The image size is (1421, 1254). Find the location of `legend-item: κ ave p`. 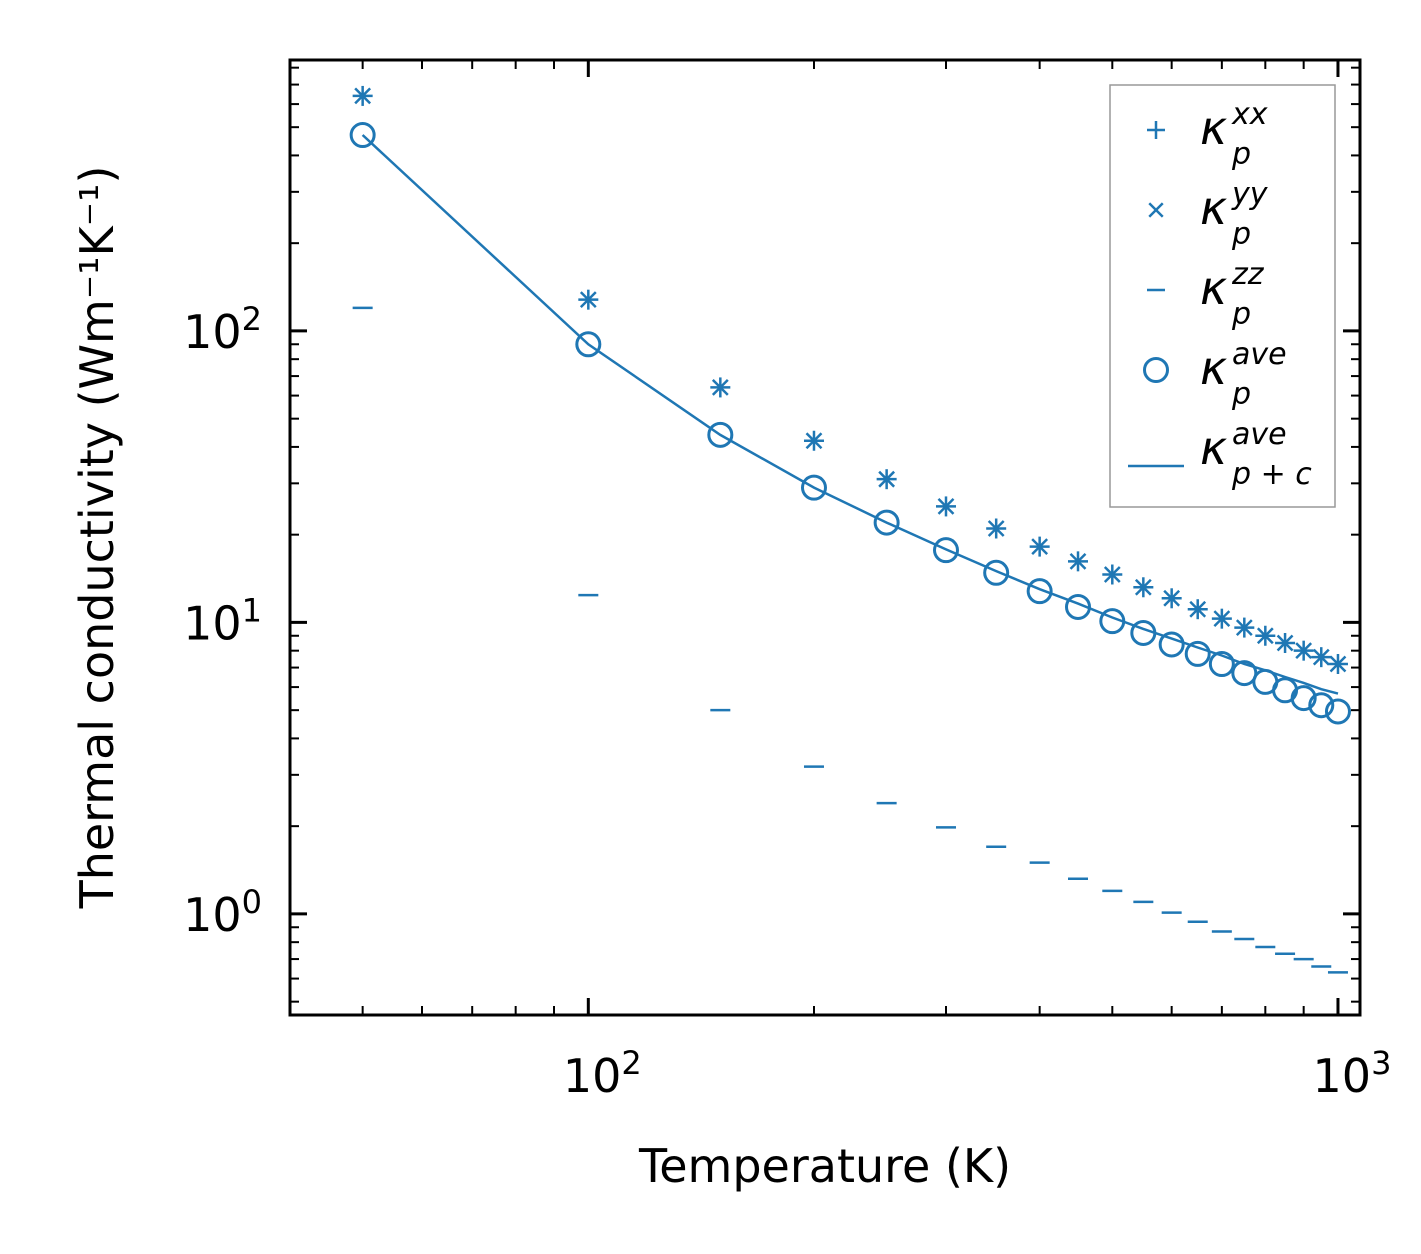

legend-item: κ ave p is located at coordinates (1215, 374).